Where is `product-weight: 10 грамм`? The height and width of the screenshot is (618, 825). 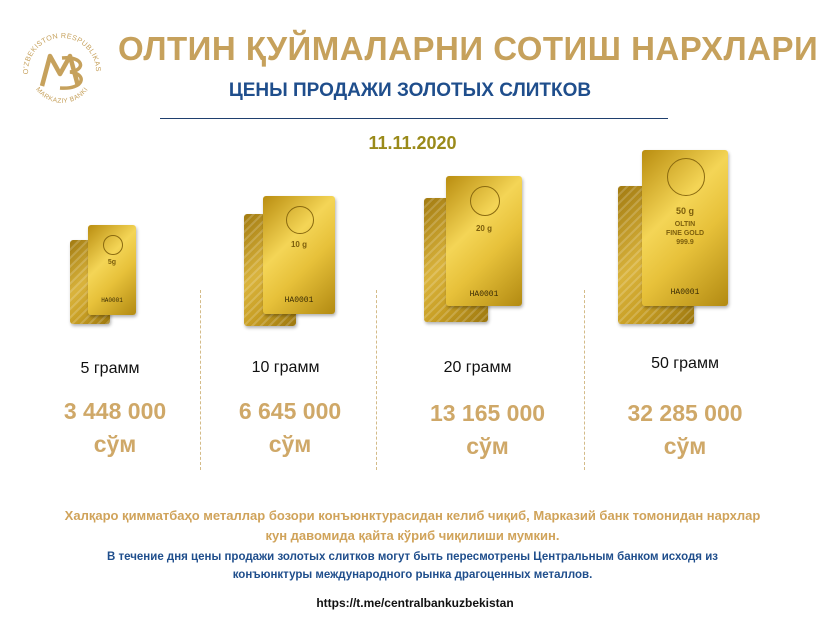 product-weight: 10 грамм is located at coordinates (285, 367).